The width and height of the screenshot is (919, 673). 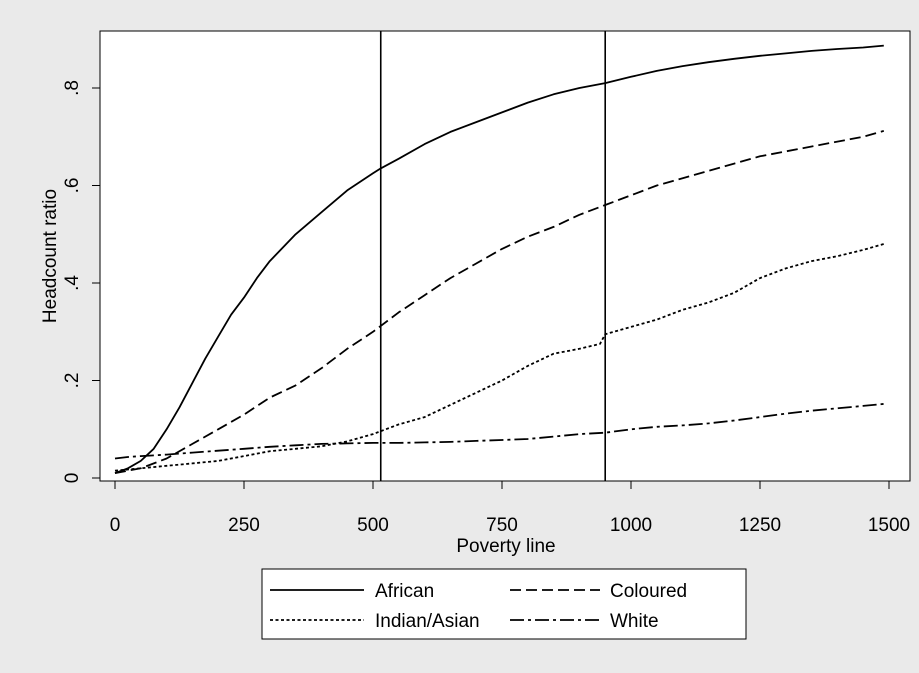 I want to click on x-tick-label-0: 0, so click(x=115, y=525).